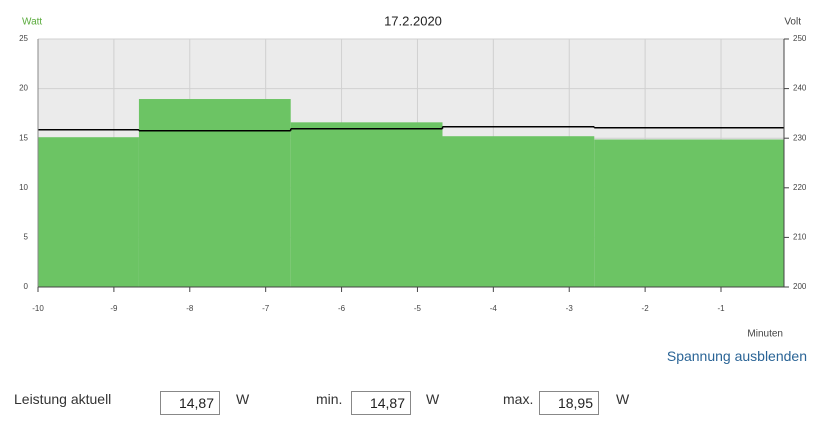  What do you see at coordinates (413, 20) in the screenshot?
I see `chart-title: 17.2.2020` at bounding box center [413, 20].